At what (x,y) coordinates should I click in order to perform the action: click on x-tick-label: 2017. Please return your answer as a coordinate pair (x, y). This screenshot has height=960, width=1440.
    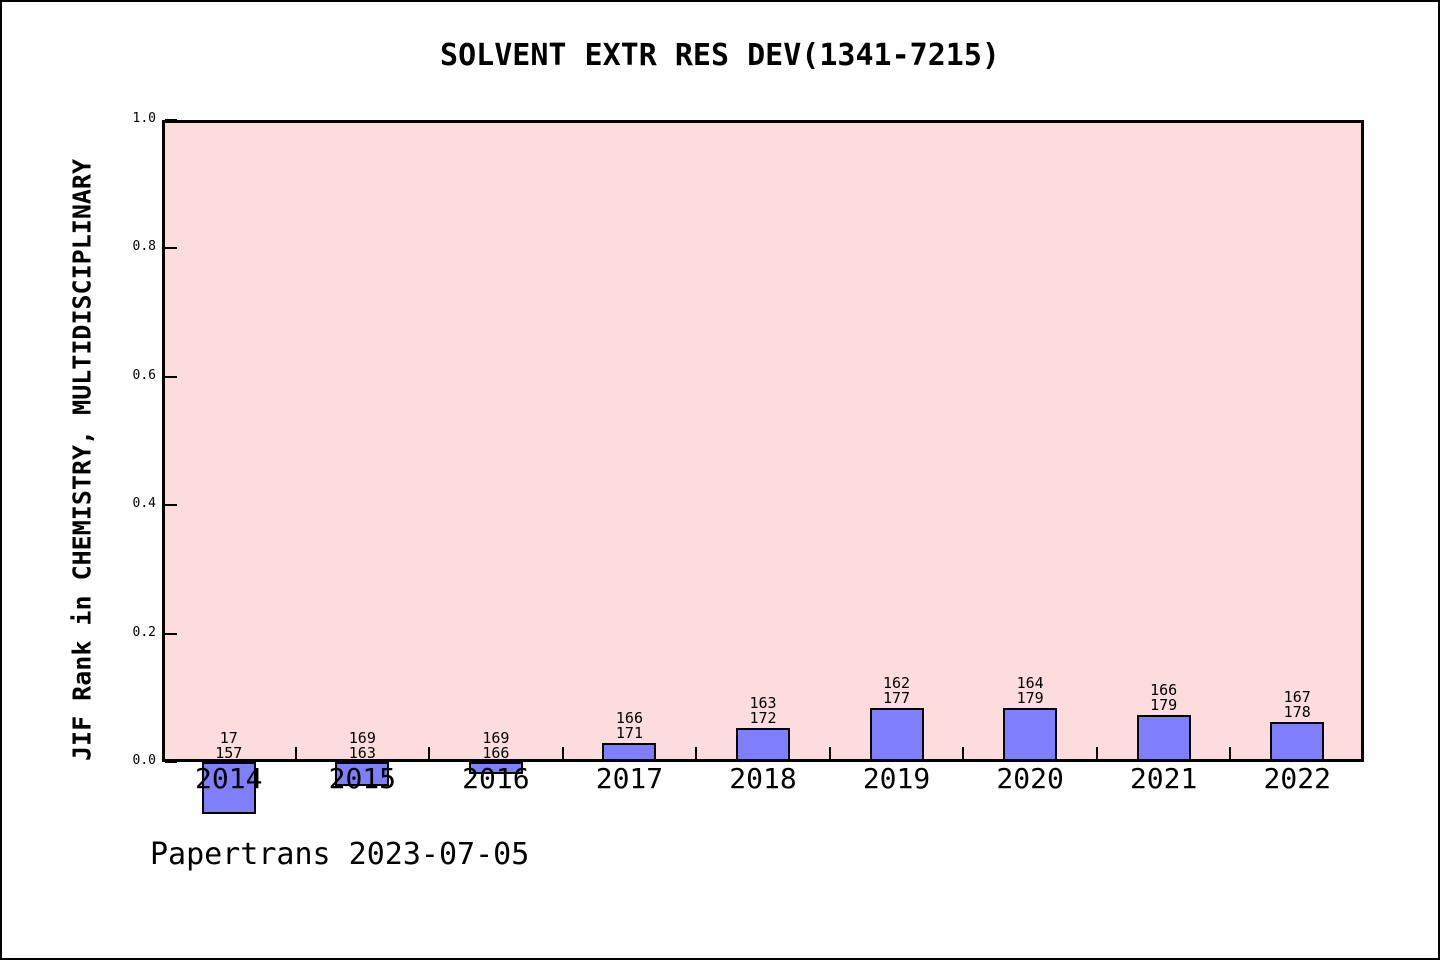
    Looking at the image, I should click on (629, 778).